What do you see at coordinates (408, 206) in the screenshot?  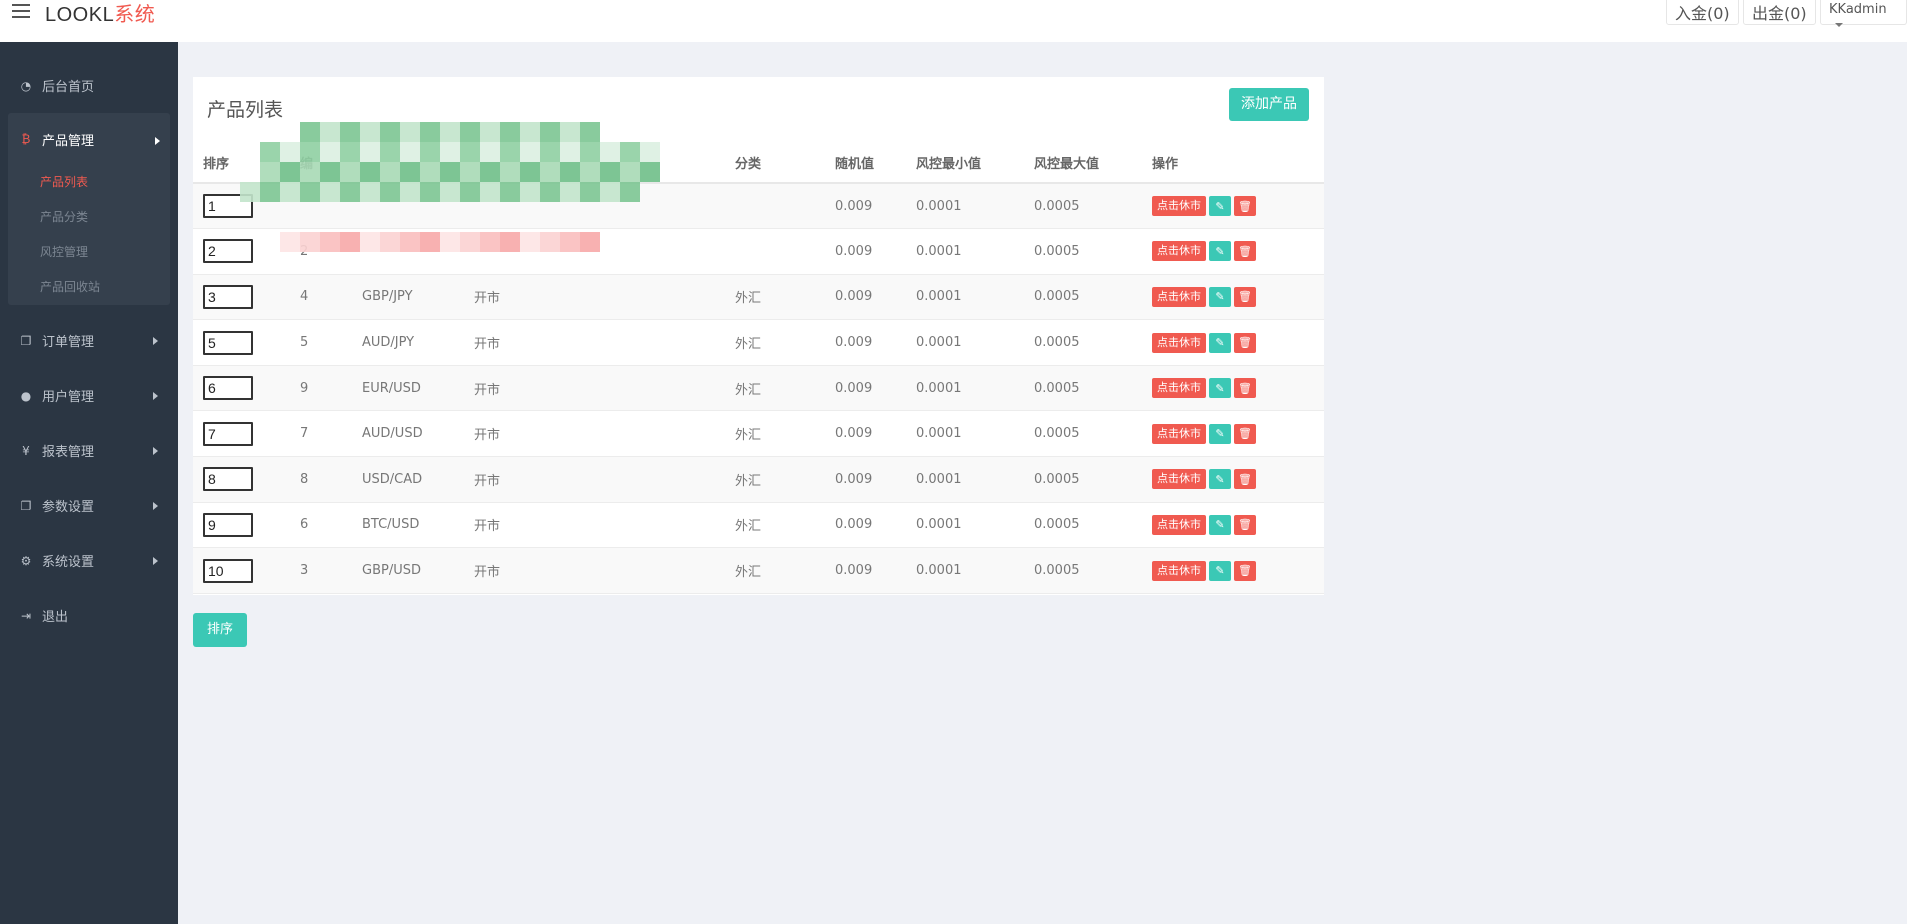 I see `name-cell` at bounding box center [408, 206].